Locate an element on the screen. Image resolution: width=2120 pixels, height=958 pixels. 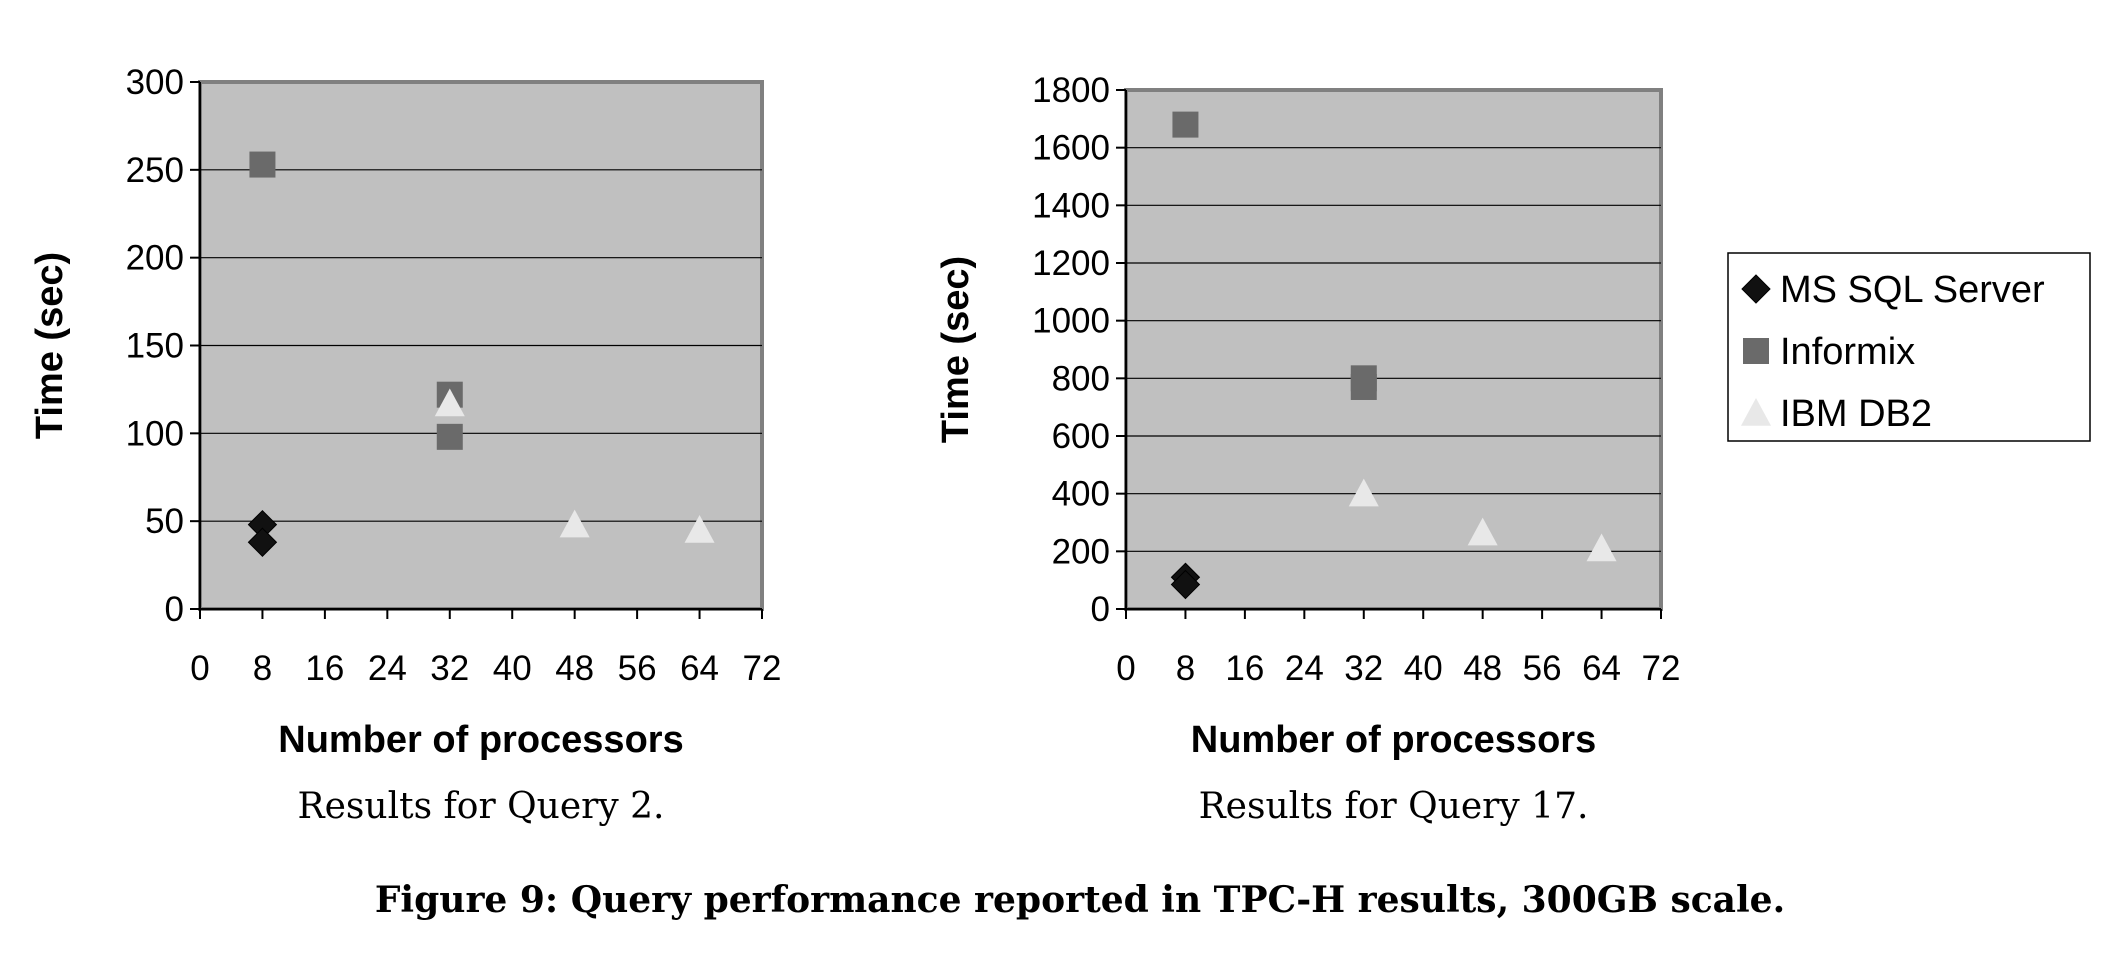
y-tick-label: 1600 is located at coordinates (1071, 148).